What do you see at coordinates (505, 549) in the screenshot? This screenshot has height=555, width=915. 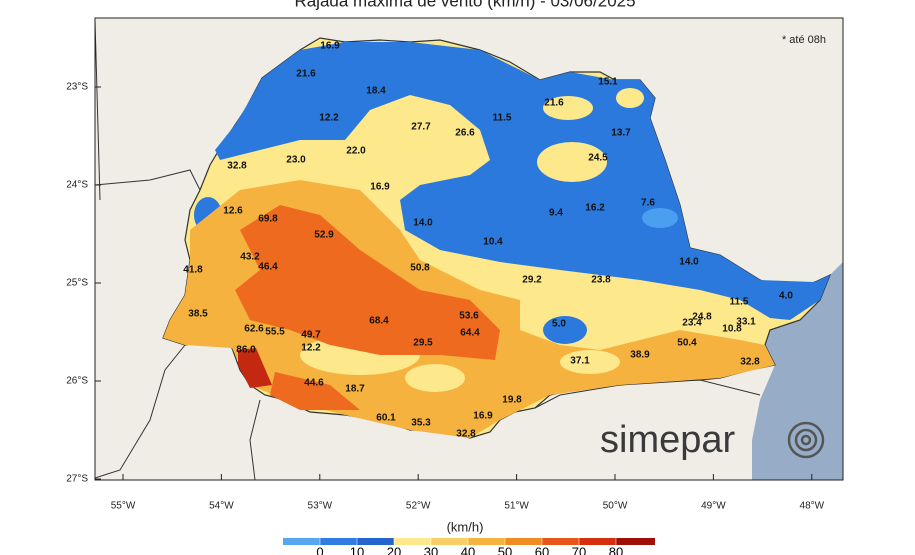 I see `colorbar-label: 50` at bounding box center [505, 549].